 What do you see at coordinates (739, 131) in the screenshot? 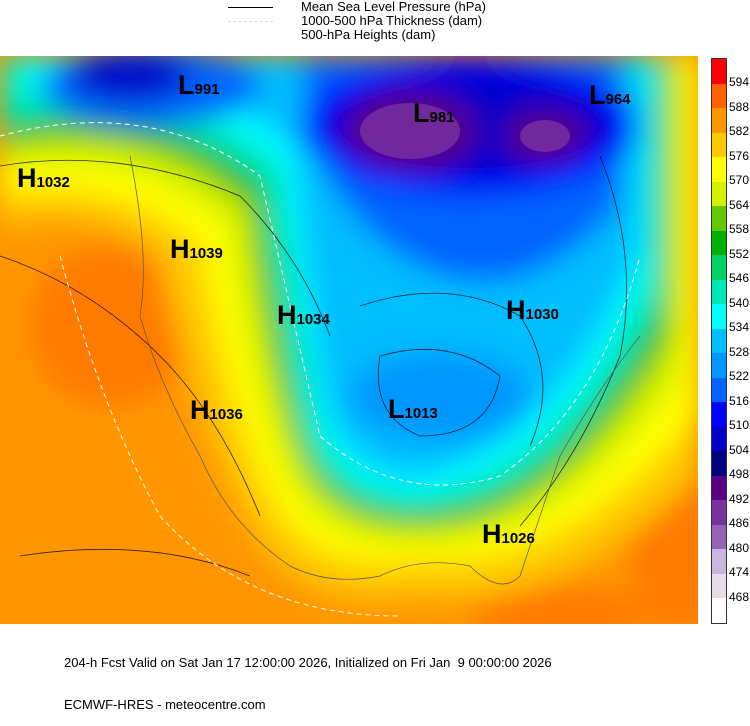
I see `colorbar-level-label: 582` at bounding box center [739, 131].